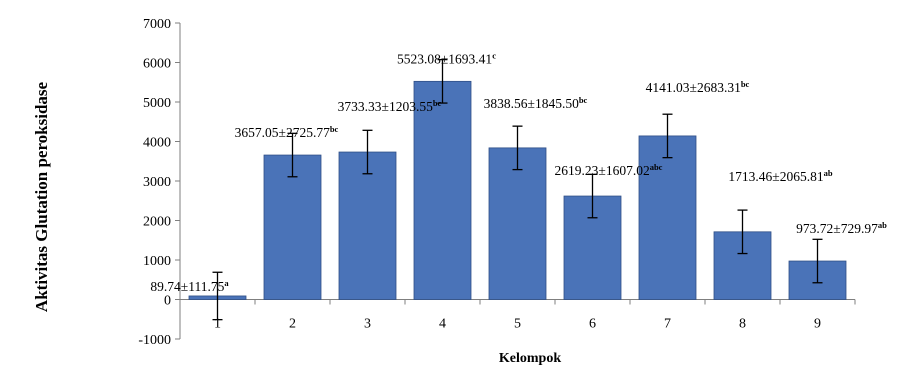 This screenshot has height=367, width=903. Describe the element at coordinates (217, 324) in the screenshot. I see `x-tick-label: 1` at that location.